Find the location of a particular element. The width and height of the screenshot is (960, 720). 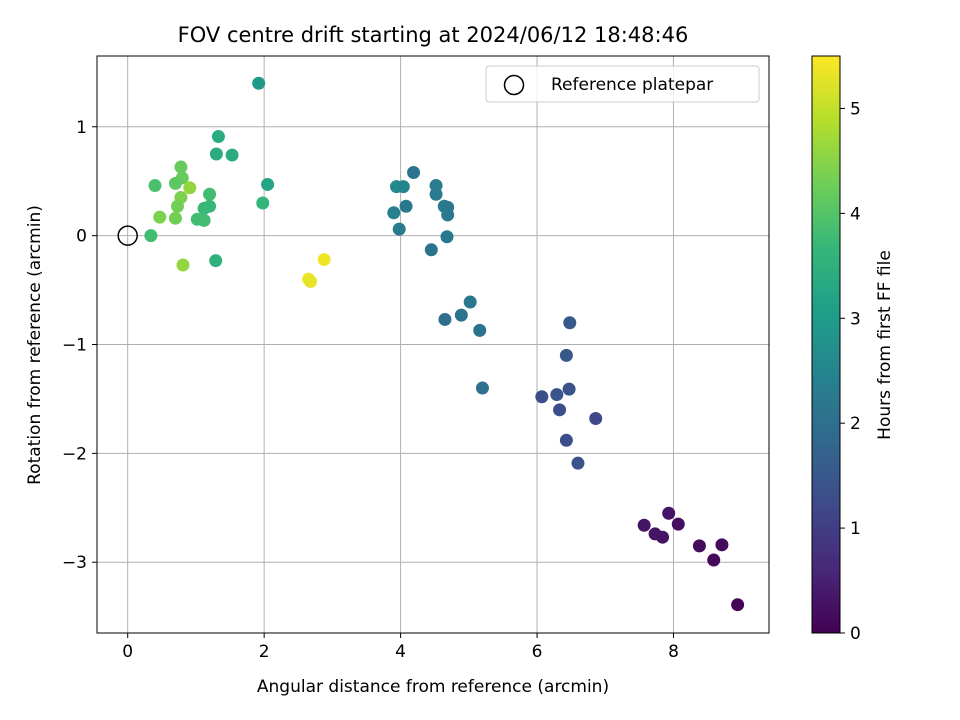

colorbar-gradient is located at coordinates (826, 344).